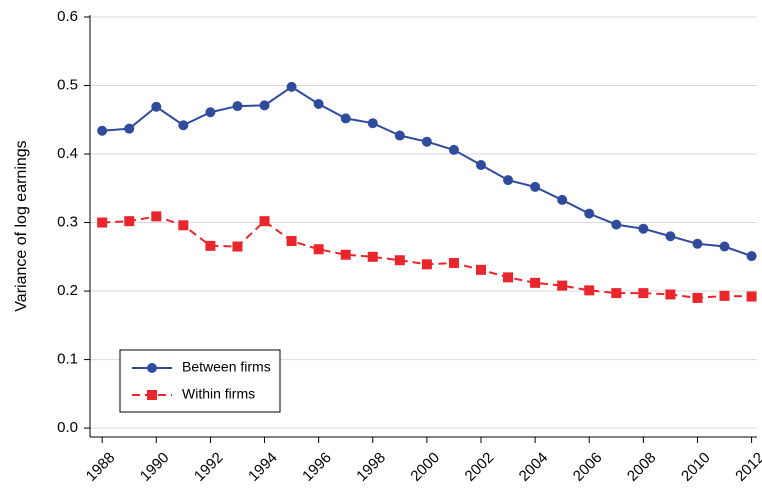 This screenshot has height=494, width=762. I want to click on x-tick-label: 2000, so click(425, 467).